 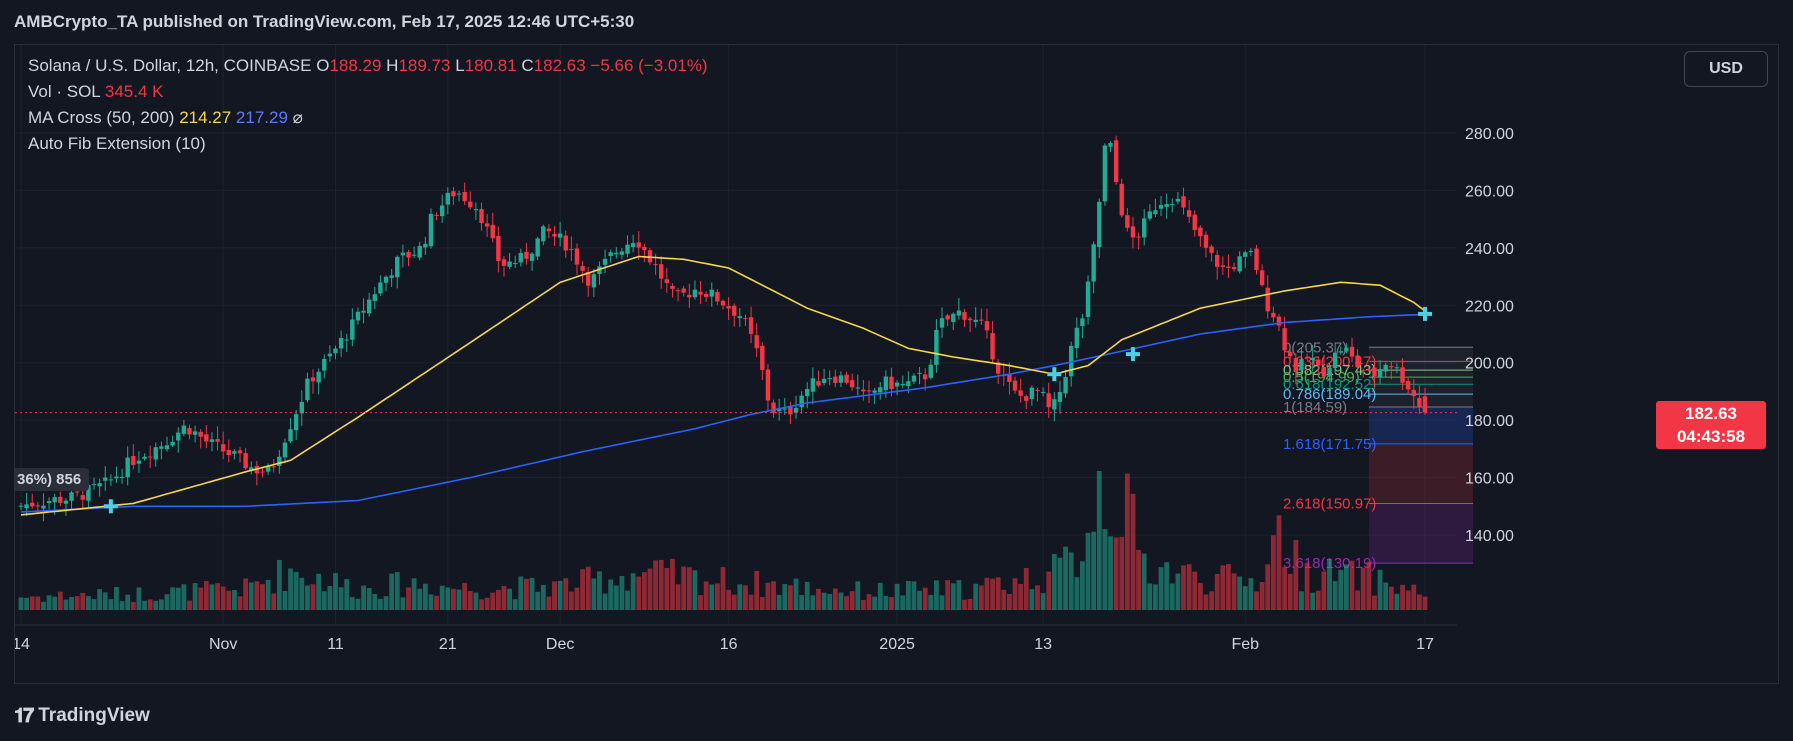 What do you see at coordinates (24, 715) in the screenshot?
I see `tradingview-logo-icon: 𝟏𝟕` at bounding box center [24, 715].